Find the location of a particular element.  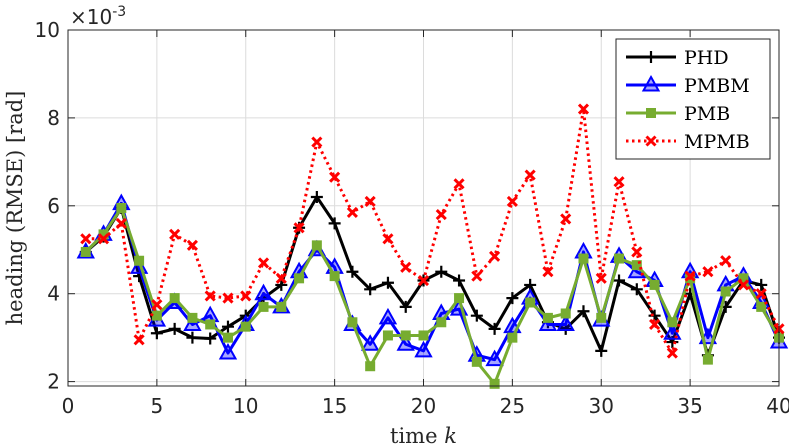

legend-box is located at coordinates (693, 99).